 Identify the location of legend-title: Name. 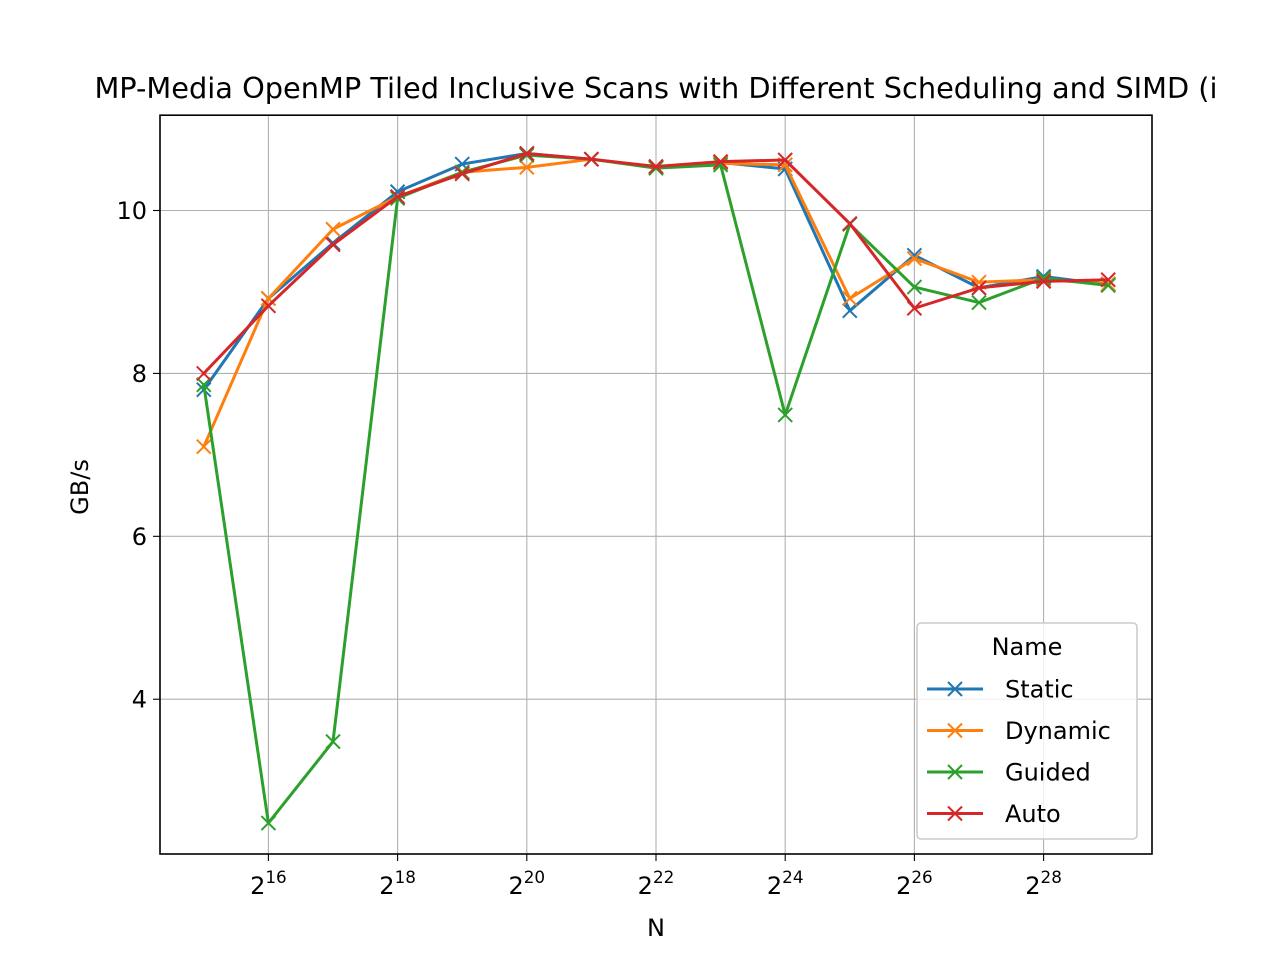
(1027, 647).